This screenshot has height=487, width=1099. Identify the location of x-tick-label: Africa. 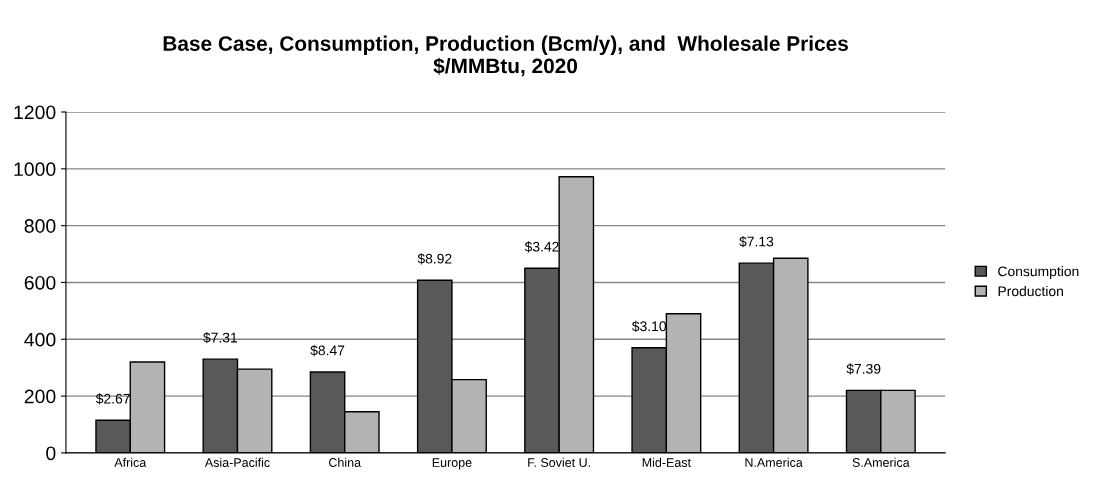
(130, 462).